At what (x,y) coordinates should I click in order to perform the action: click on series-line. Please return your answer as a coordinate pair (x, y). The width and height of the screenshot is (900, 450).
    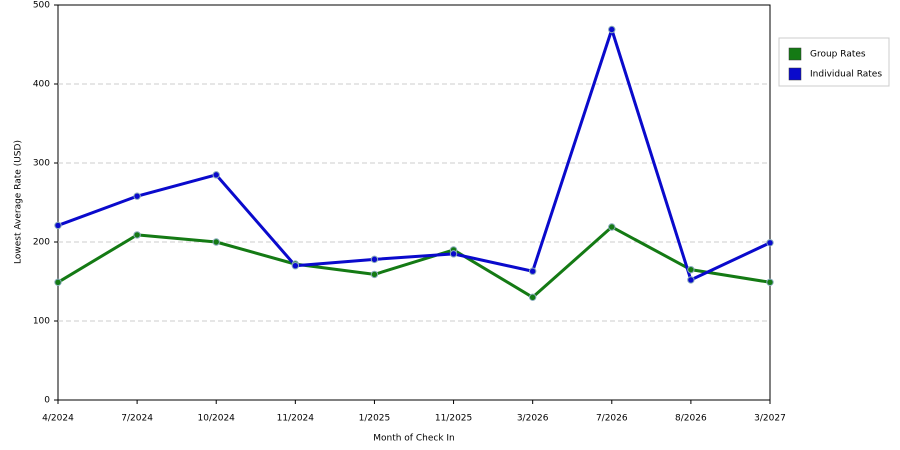
    Looking at the image, I should click on (414, 262).